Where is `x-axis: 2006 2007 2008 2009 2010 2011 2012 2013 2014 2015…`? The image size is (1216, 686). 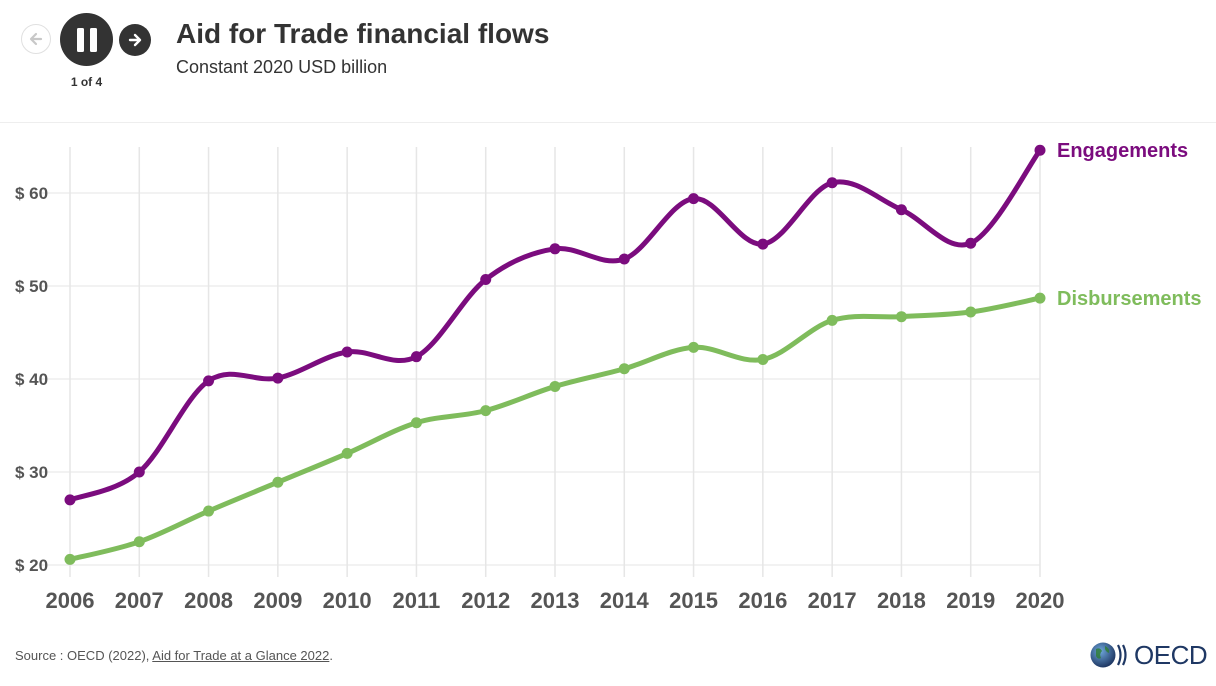
x-axis: 2006 2007 2008 2009 2010 2011 2012 2013 2014 2015… is located at coordinates (555, 600).